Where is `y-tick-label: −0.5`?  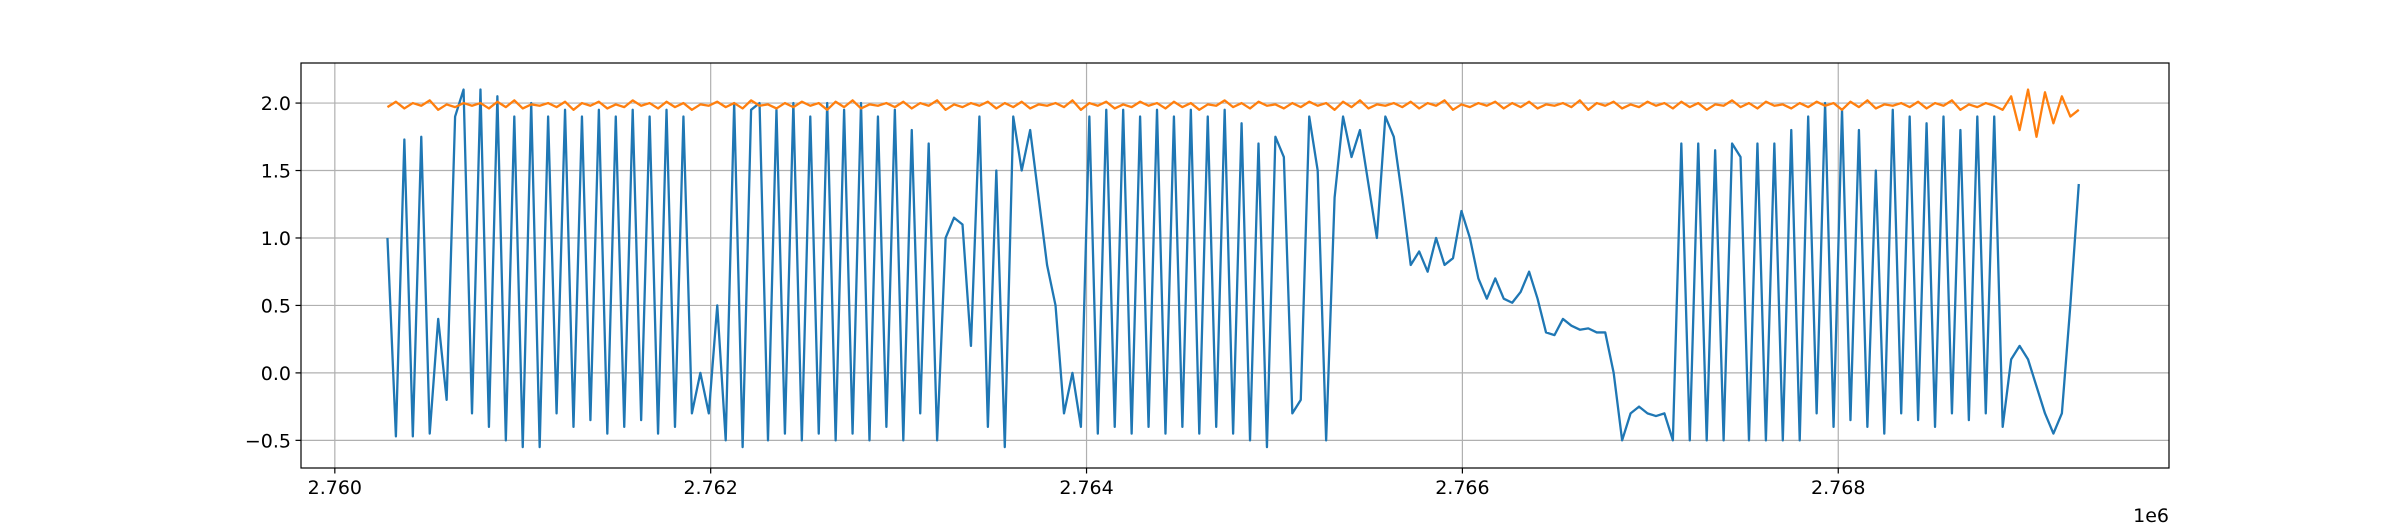
y-tick-label: −0.5 is located at coordinates (268, 441).